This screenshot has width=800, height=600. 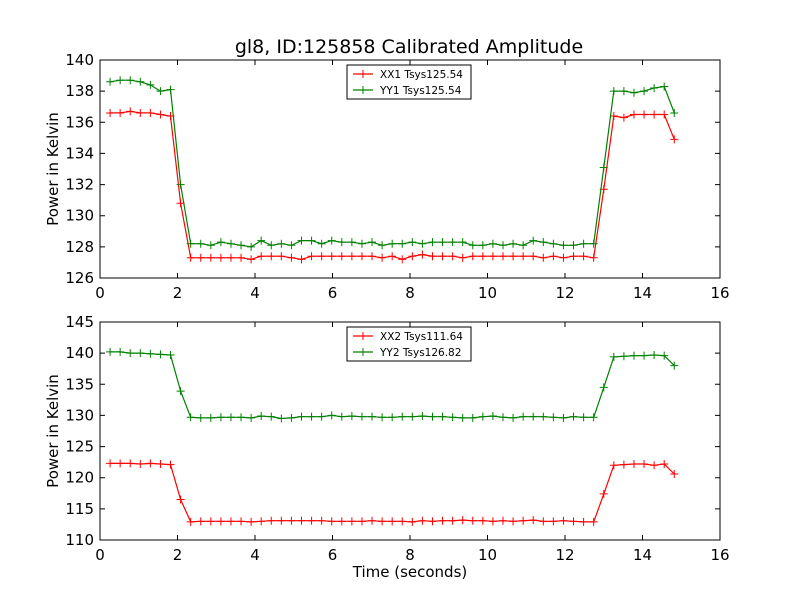 I want to click on x-tick-label: 6, so click(x=333, y=293).